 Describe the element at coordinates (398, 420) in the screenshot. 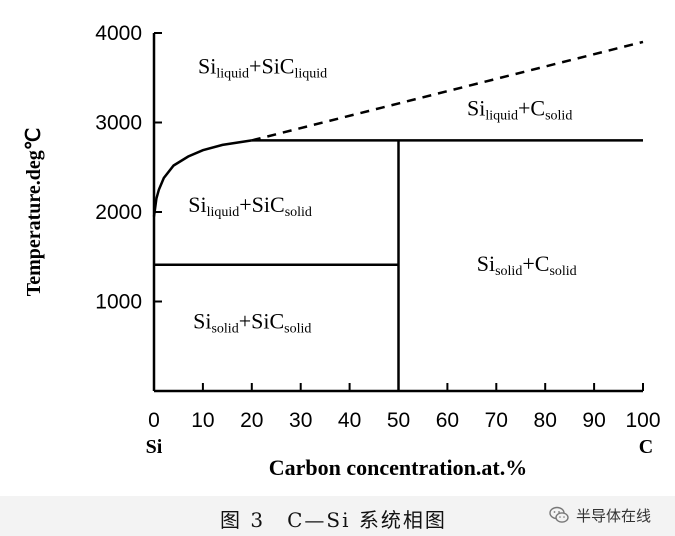

I see `x-tick-label: 50` at that location.